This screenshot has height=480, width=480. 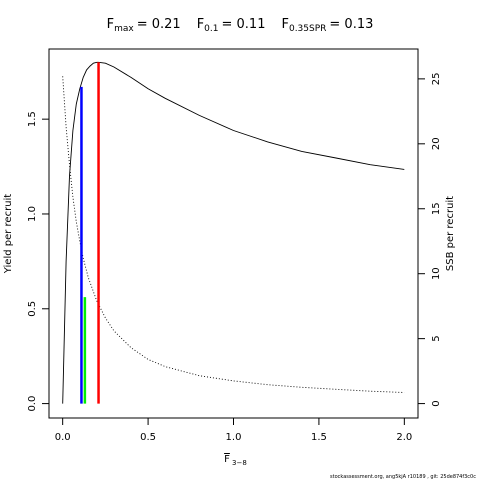 What do you see at coordinates (63, 437) in the screenshot?
I see `x-tick-label: 0.0` at bounding box center [63, 437].